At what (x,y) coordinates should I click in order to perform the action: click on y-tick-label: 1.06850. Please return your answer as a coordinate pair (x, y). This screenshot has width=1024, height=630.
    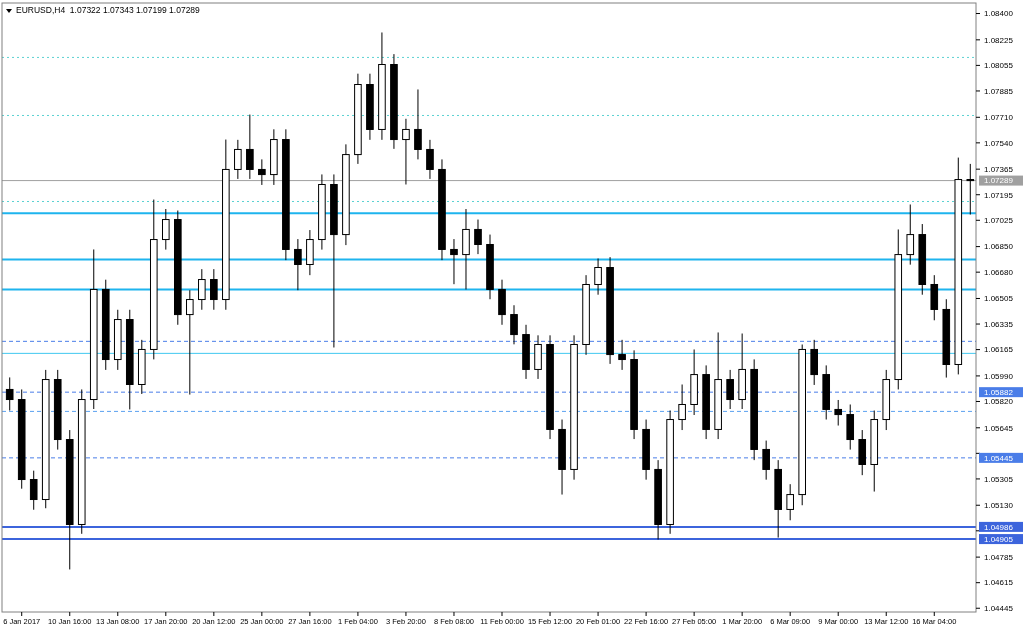
    Looking at the image, I should click on (999, 247).